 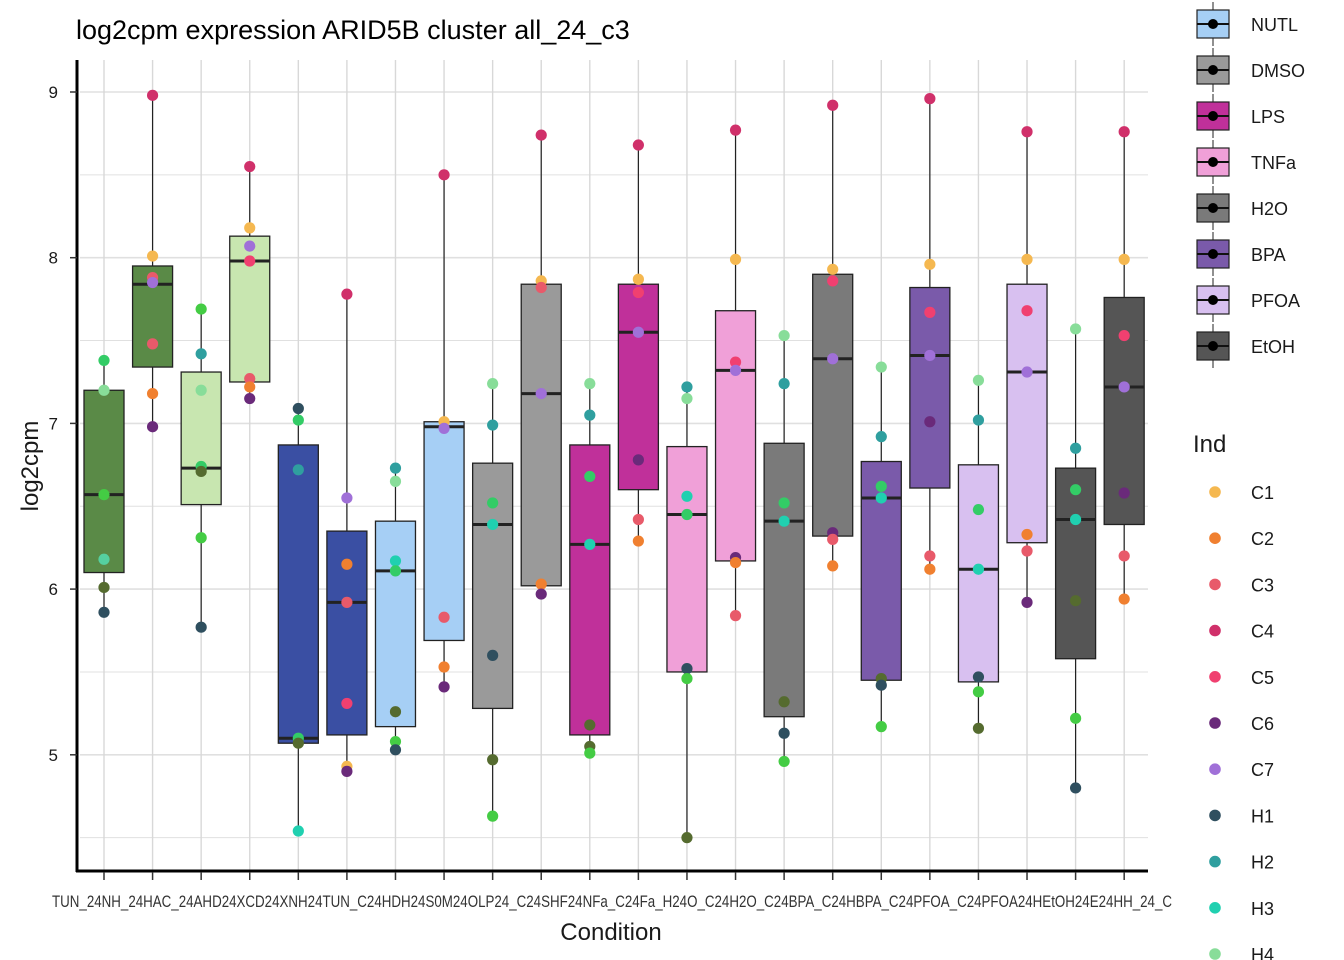 What do you see at coordinates (53, 423) in the screenshot?
I see `y-tick-label: 7` at bounding box center [53, 423].